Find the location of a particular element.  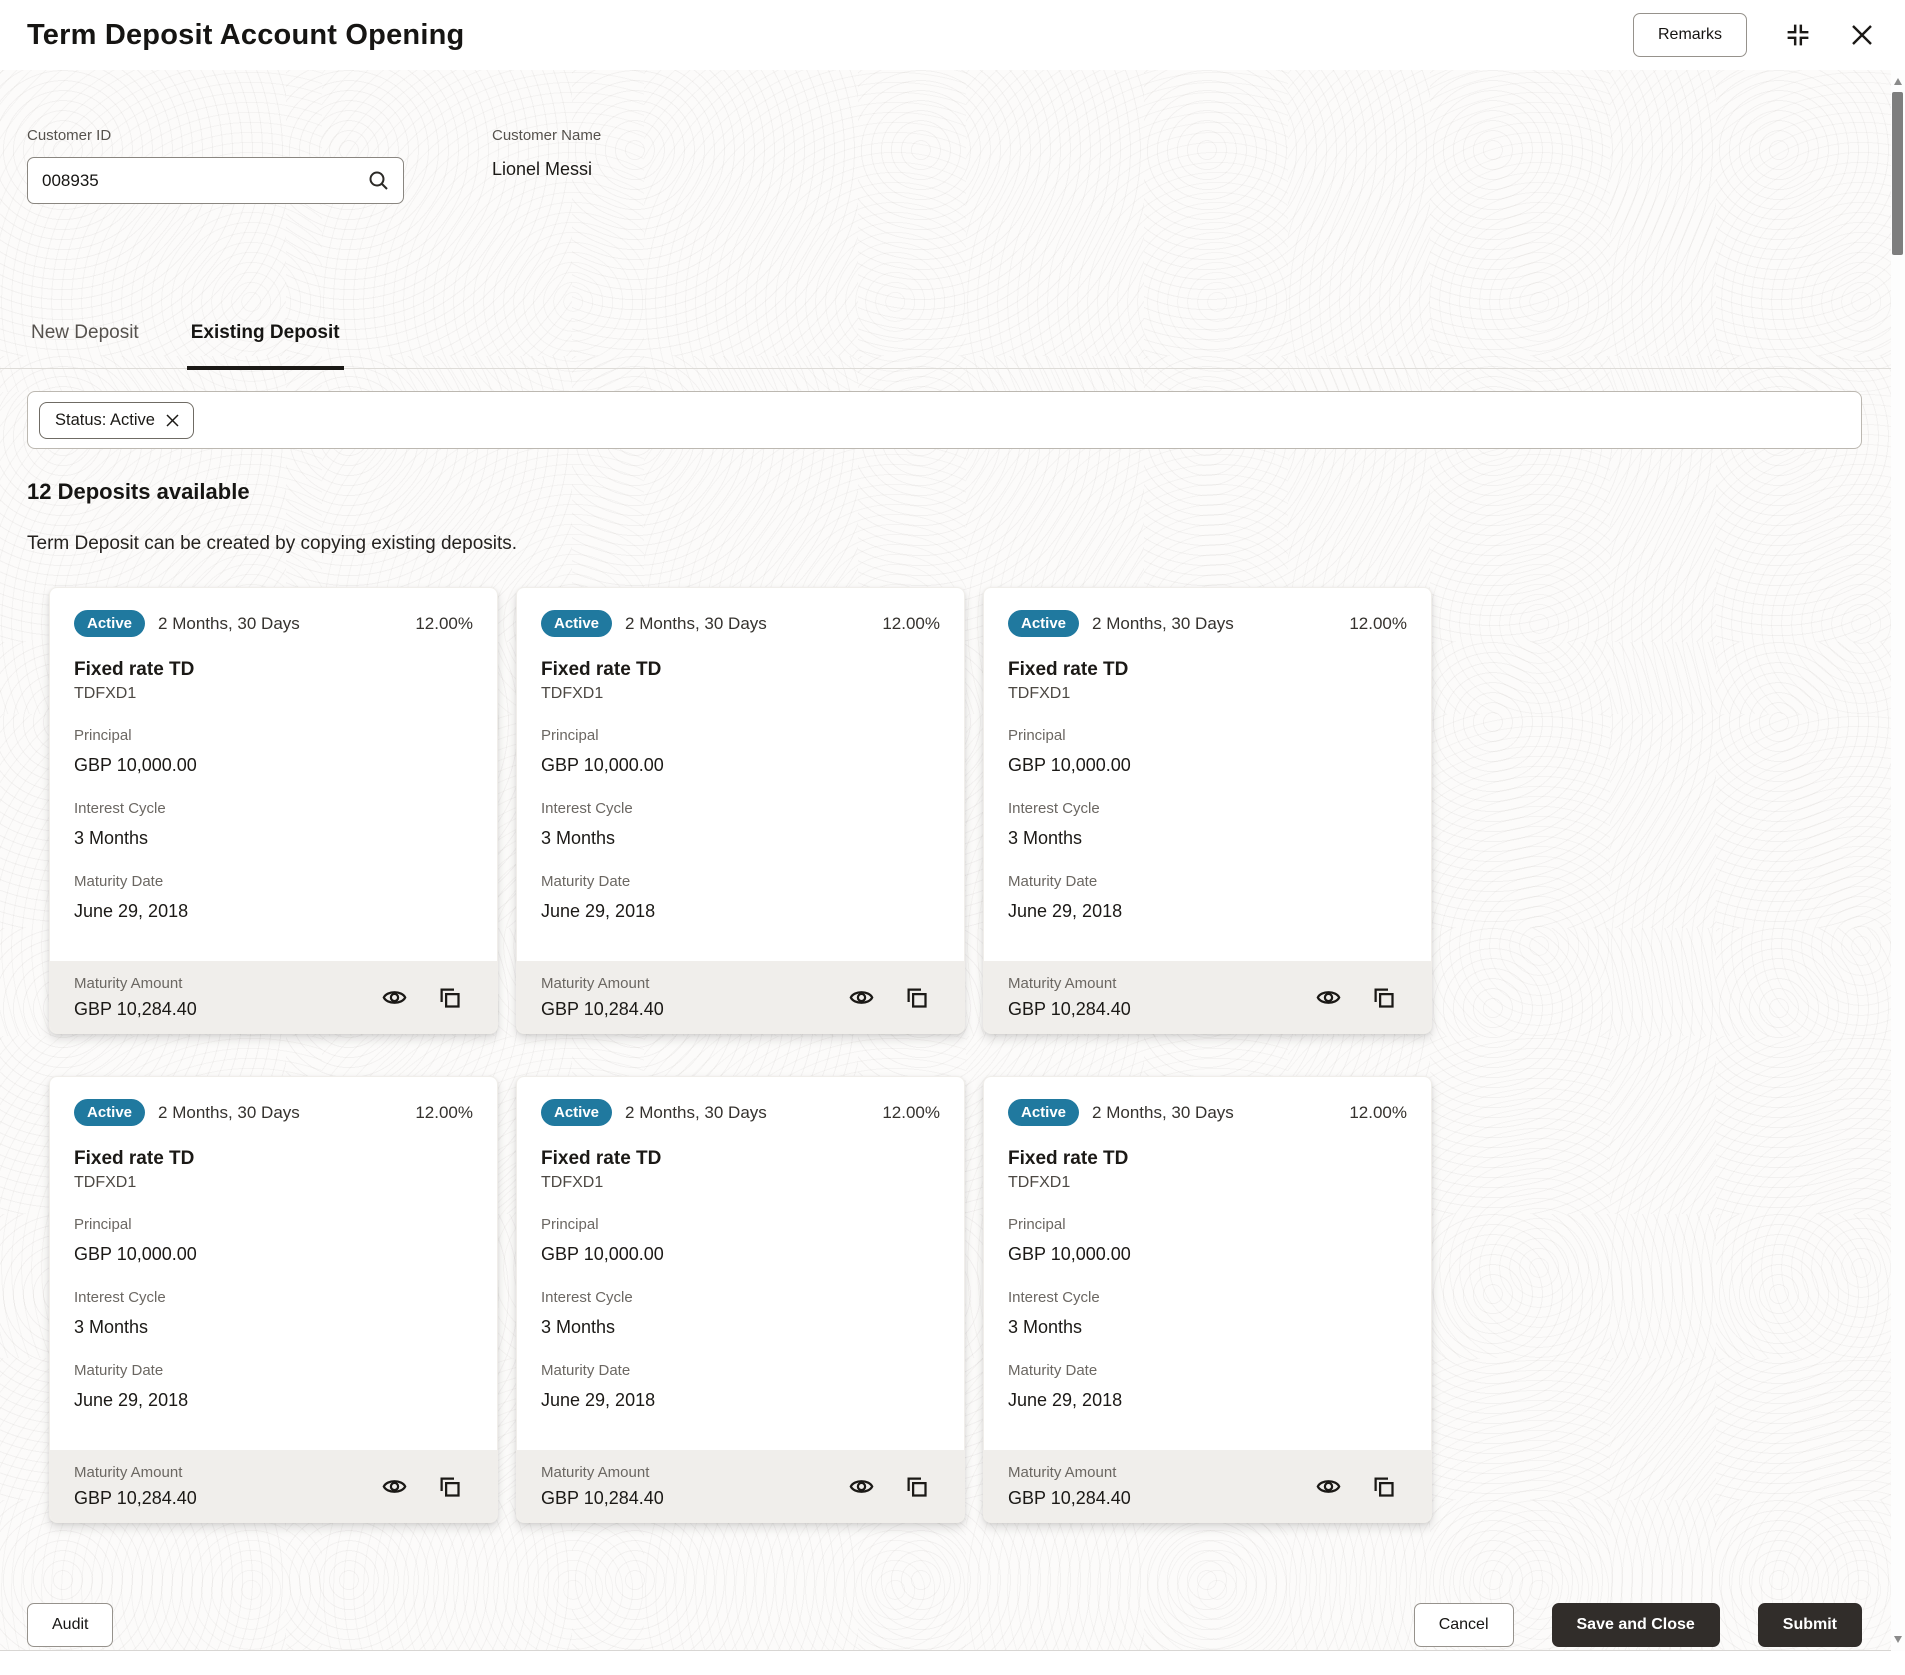

vertical-scrollbar is located at coordinates (1898, 860).